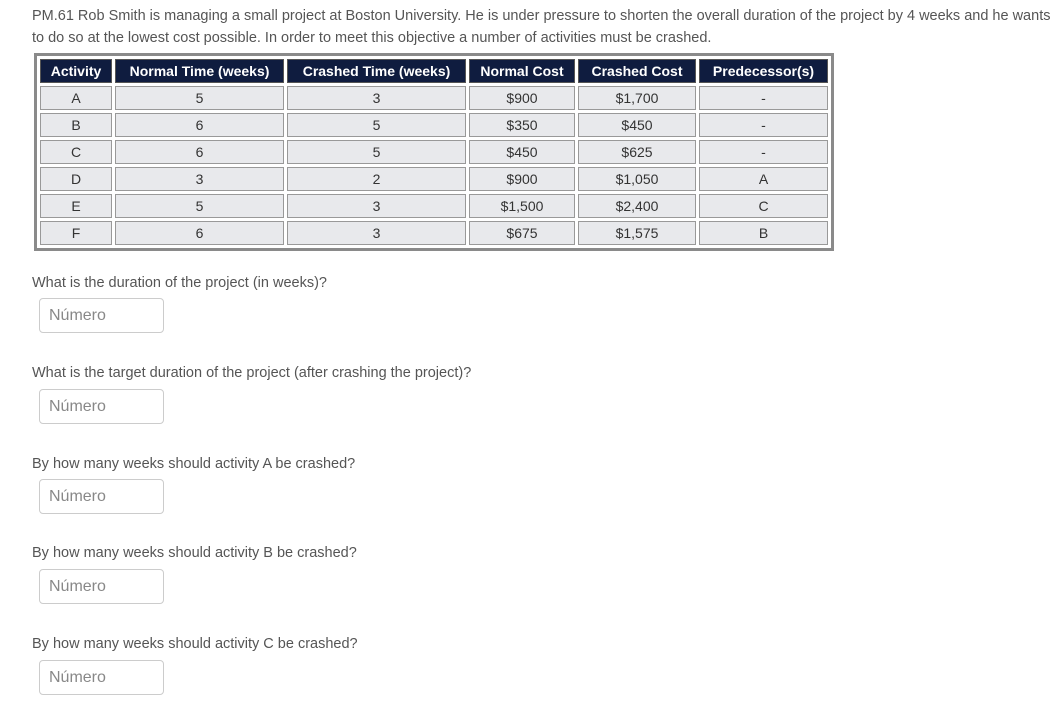 This screenshot has width=1064, height=710. Describe the element at coordinates (637, 233) in the screenshot. I see `table-cell: $1,575` at that location.